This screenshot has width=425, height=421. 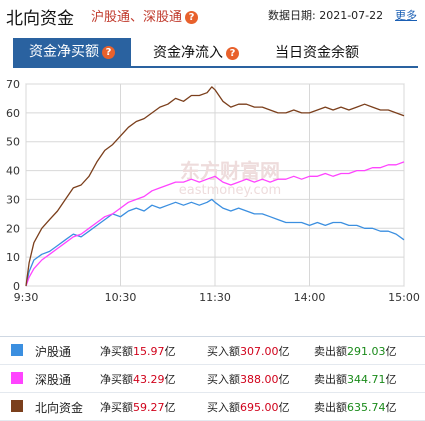 I want to click on net-buy-cell: 净买额15.97亿, so click(x=138, y=351).